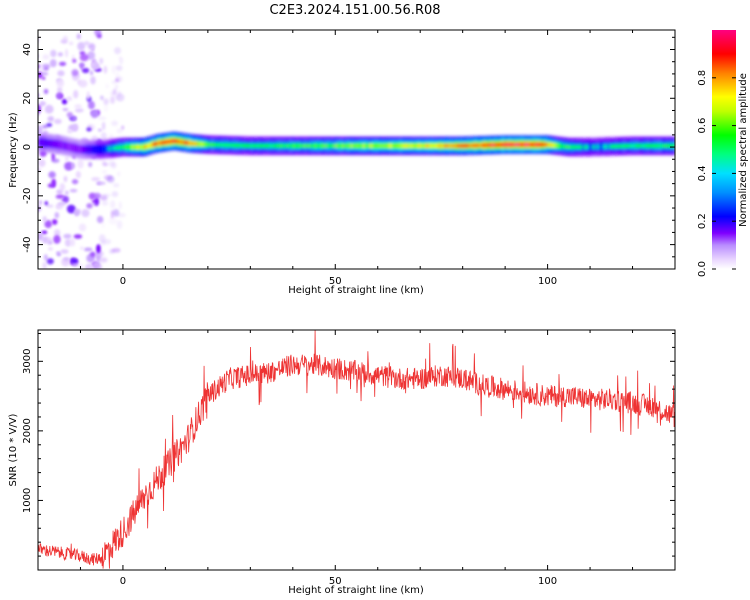  I want to click on spectrogram-noise, so click(79, 149).